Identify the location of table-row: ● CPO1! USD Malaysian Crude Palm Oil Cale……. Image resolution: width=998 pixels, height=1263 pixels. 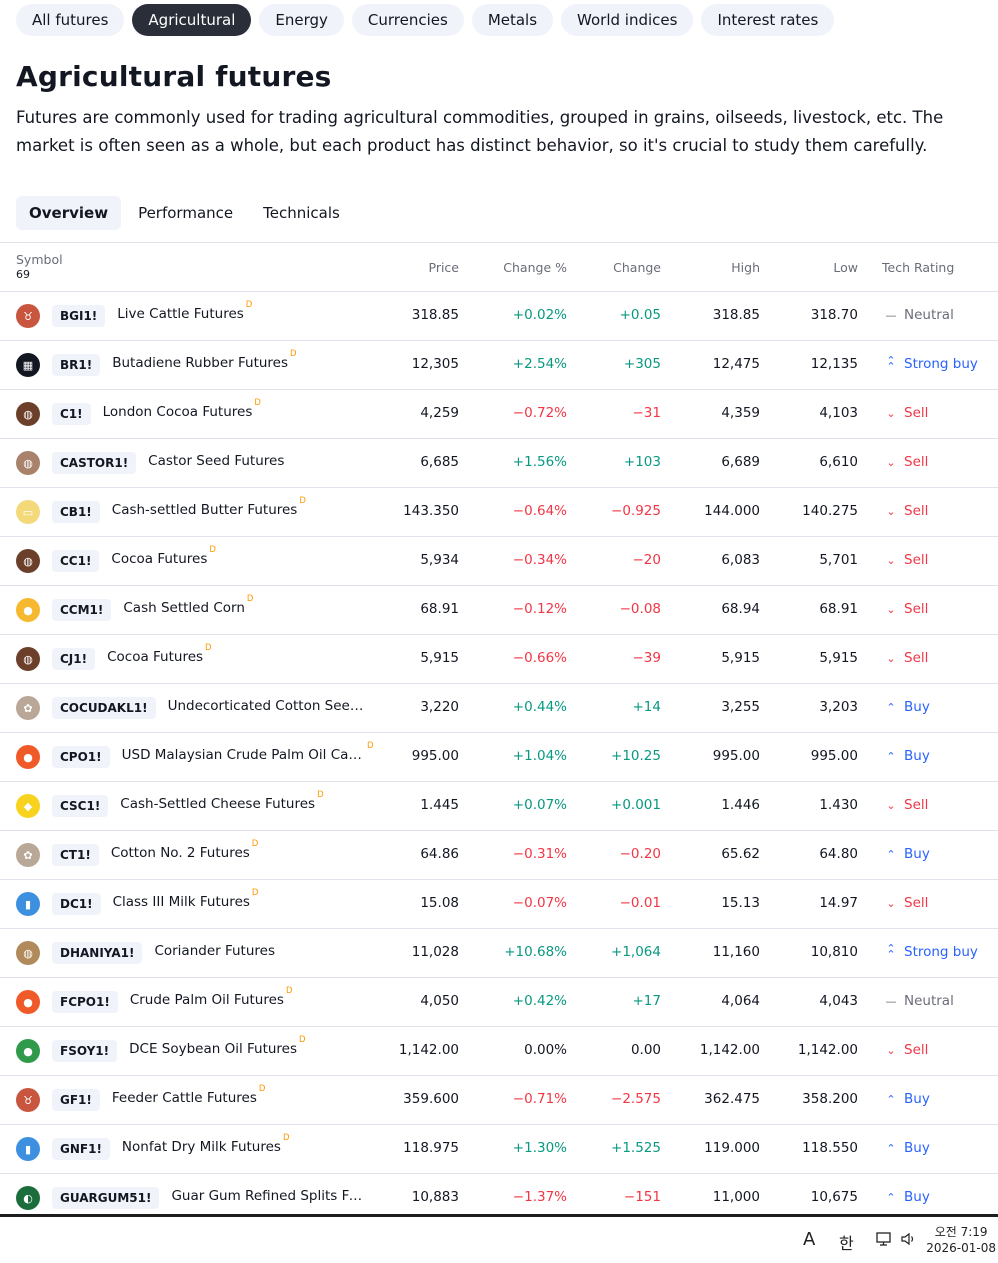
(499, 757).